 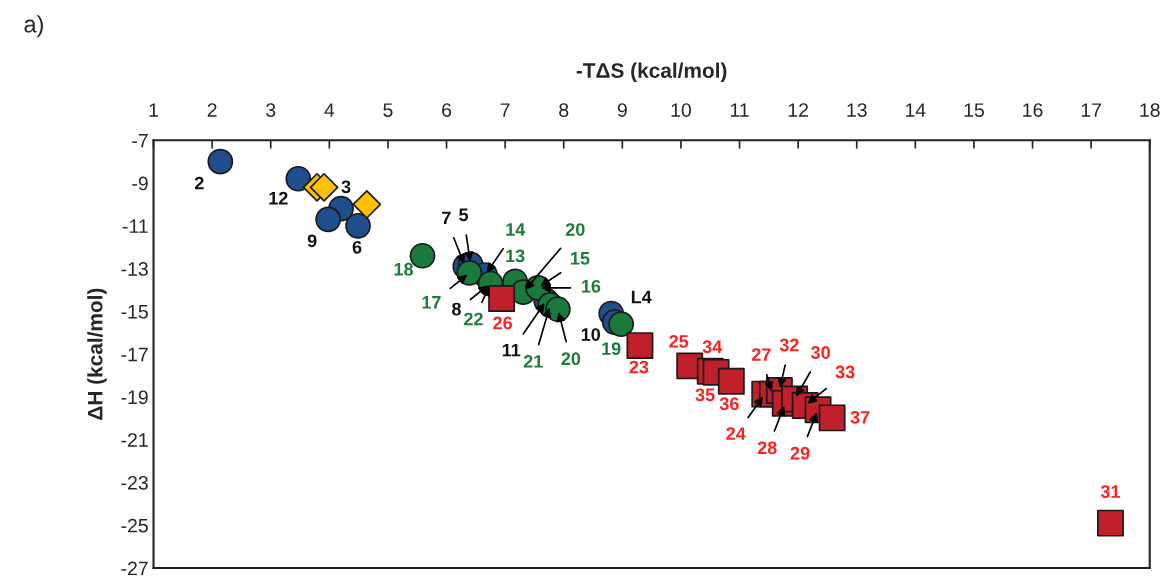 What do you see at coordinates (464, 215) in the screenshot?
I see `annotation: 5` at bounding box center [464, 215].